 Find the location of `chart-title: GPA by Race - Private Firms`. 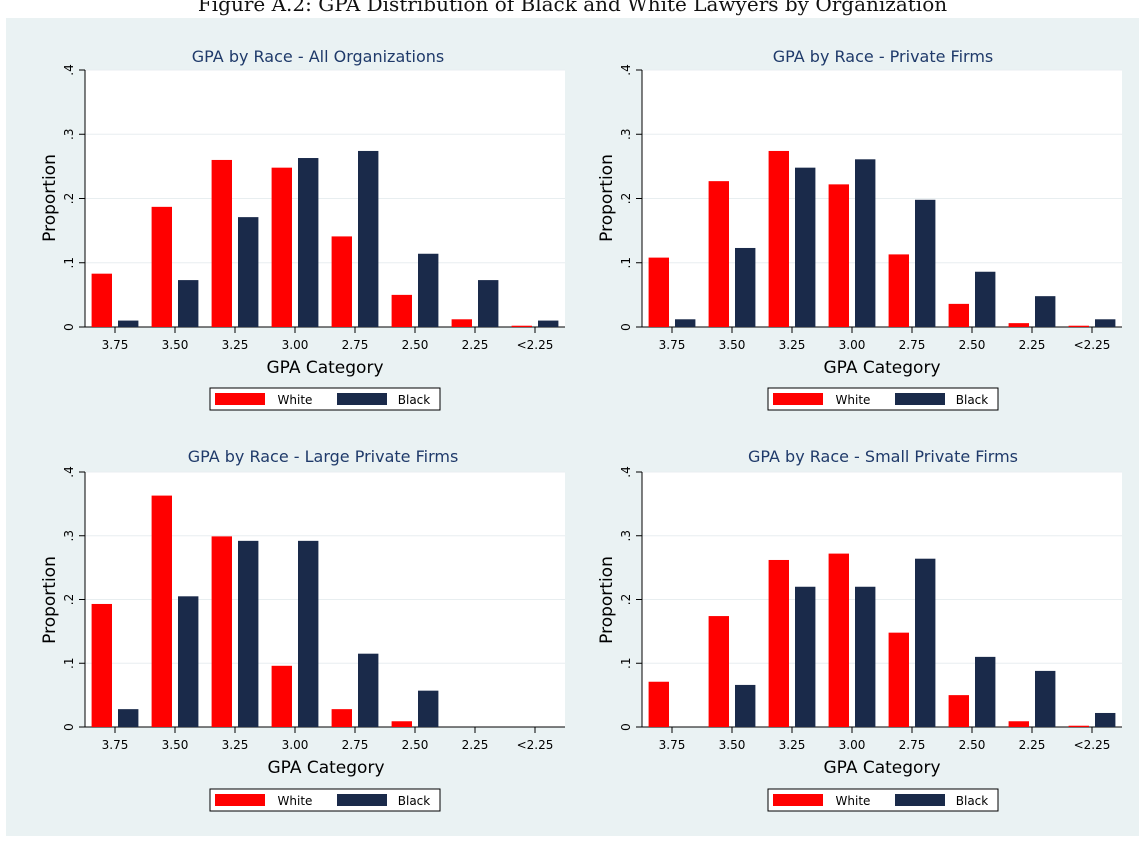

chart-title: GPA by Race - Private Firms is located at coordinates (883, 56).